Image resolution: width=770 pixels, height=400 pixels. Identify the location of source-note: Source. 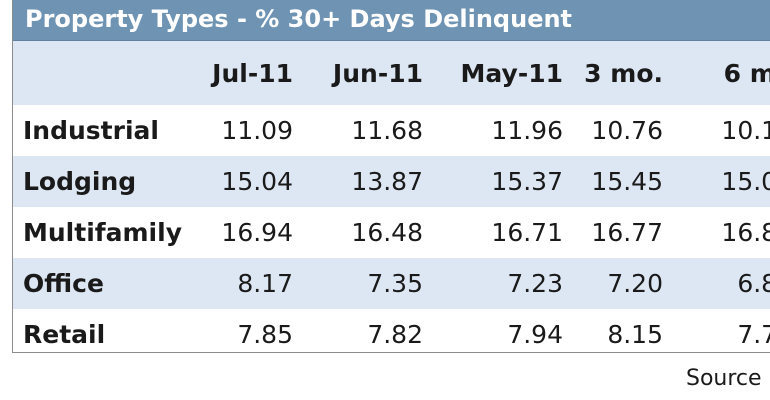
(724, 378).